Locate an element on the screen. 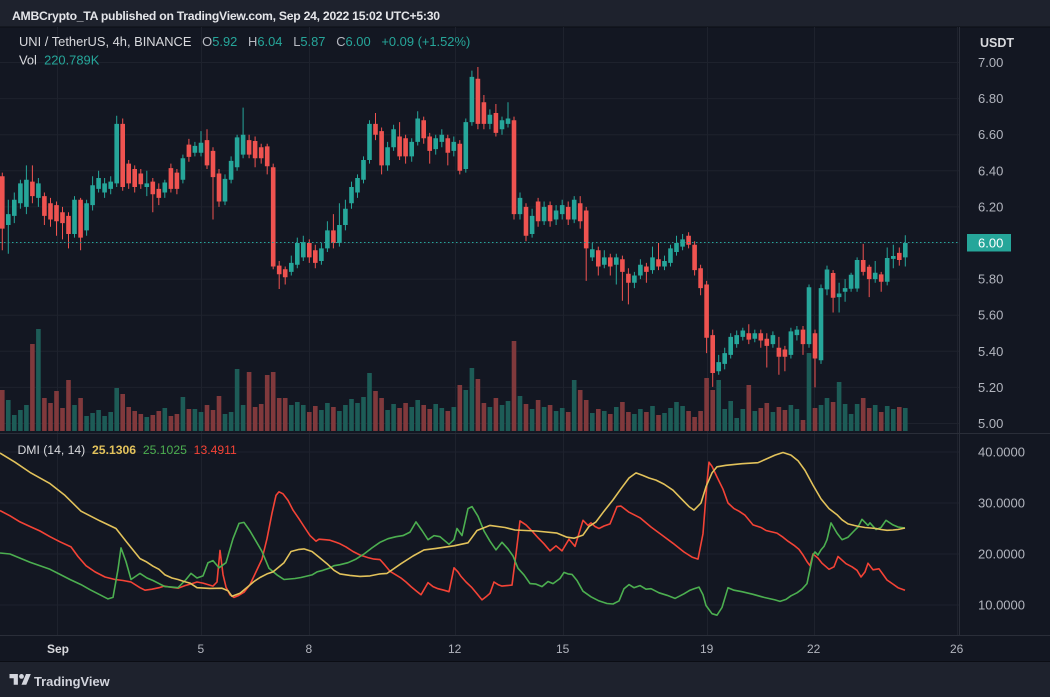  svg-text: USDT is located at coordinates (997, 43).